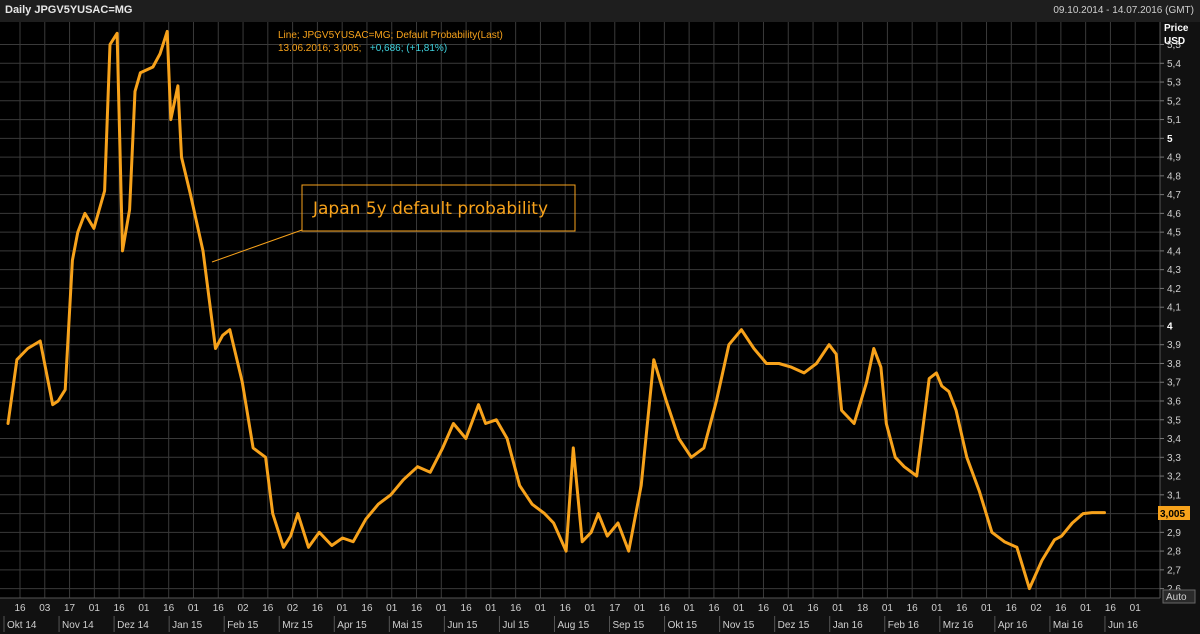 Image resolution: width=1200 pixels, height=634 pixels. Describe the element at coordinates (462, 625) in the screenshot. I see `x-month-label: Jun 15` at that location.